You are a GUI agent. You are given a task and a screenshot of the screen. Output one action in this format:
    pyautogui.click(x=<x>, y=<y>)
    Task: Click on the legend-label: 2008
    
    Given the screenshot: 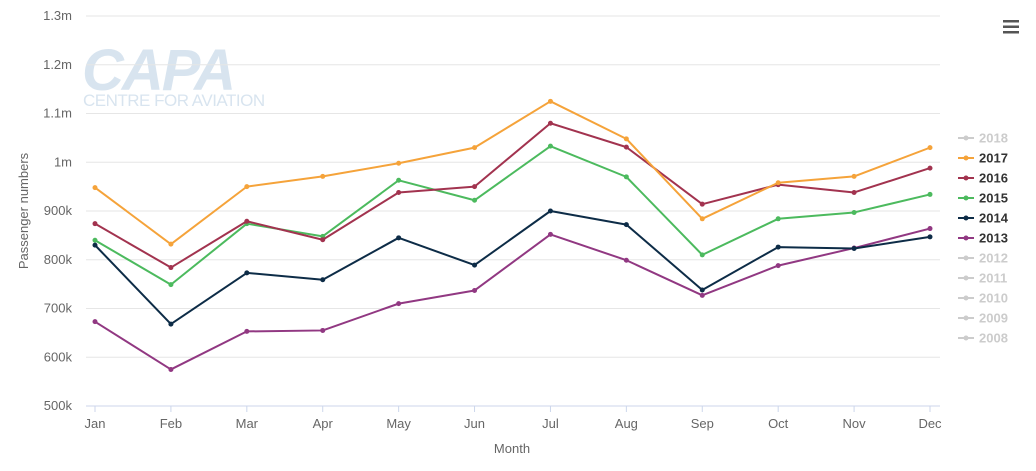 What is the action you would take?
    pyautogui.click(x=993, y=338)
    